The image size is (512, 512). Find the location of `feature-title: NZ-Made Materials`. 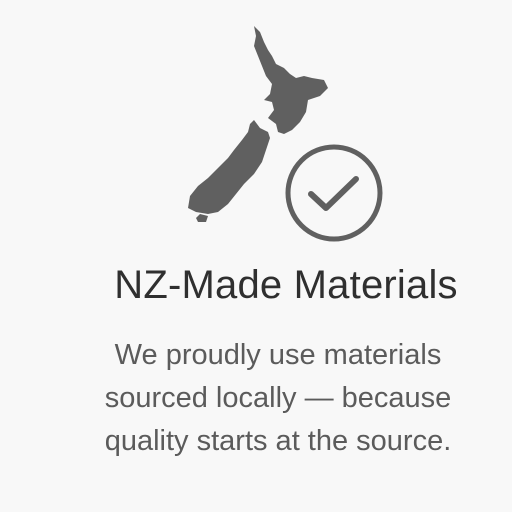

feature-title: NZ-Made Materials is located at coordinates (286, 285).